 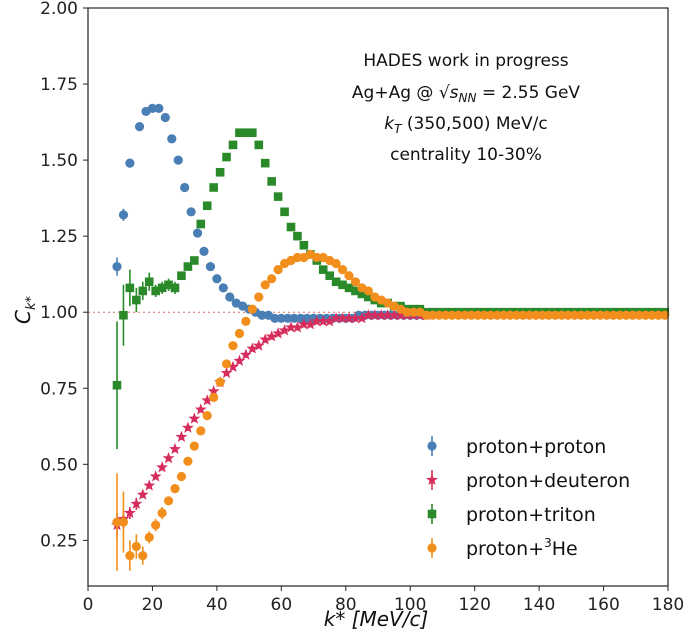 I want to click on x-tick-label: 80, so click(x=346, y=605).